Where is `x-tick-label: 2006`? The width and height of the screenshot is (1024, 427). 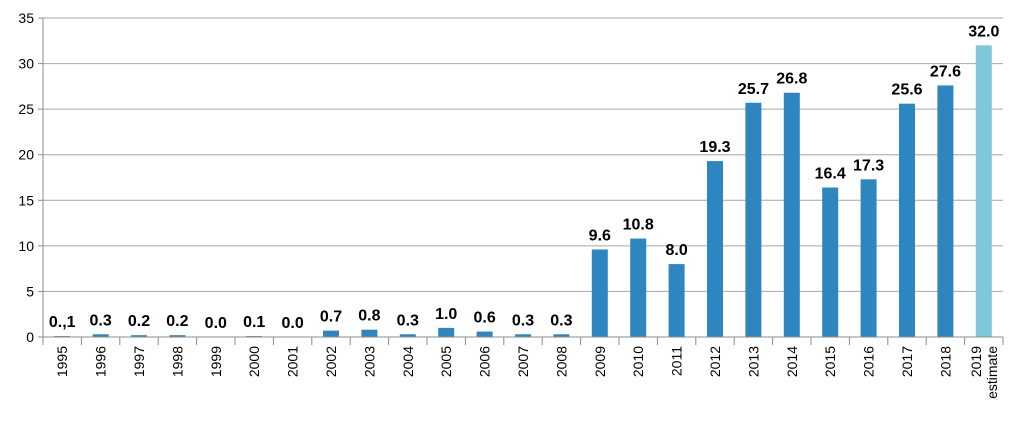 x-tick-label: 2006 is located at coordinates (485, 361).